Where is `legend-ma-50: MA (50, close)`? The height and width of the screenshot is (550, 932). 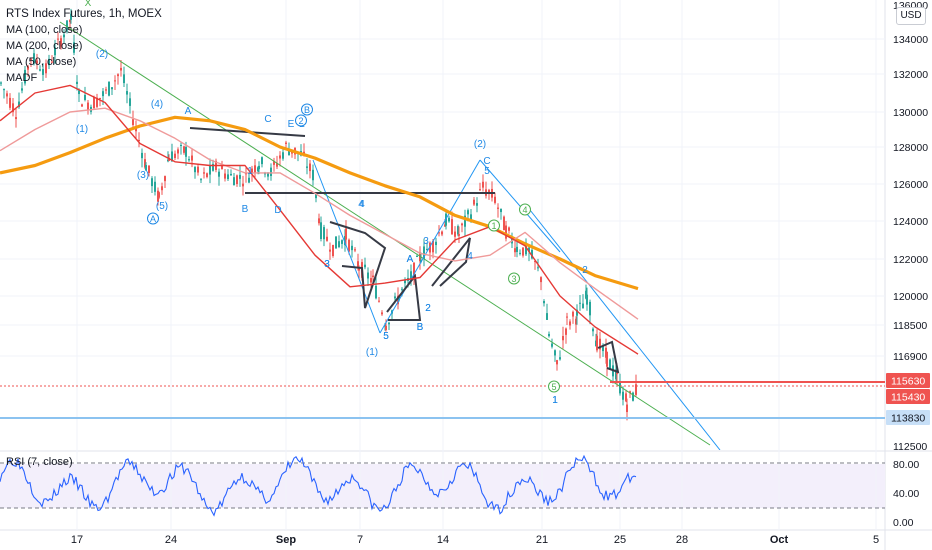
legend-ma-50: MA (50, close) is located at coordinates (41, 62).